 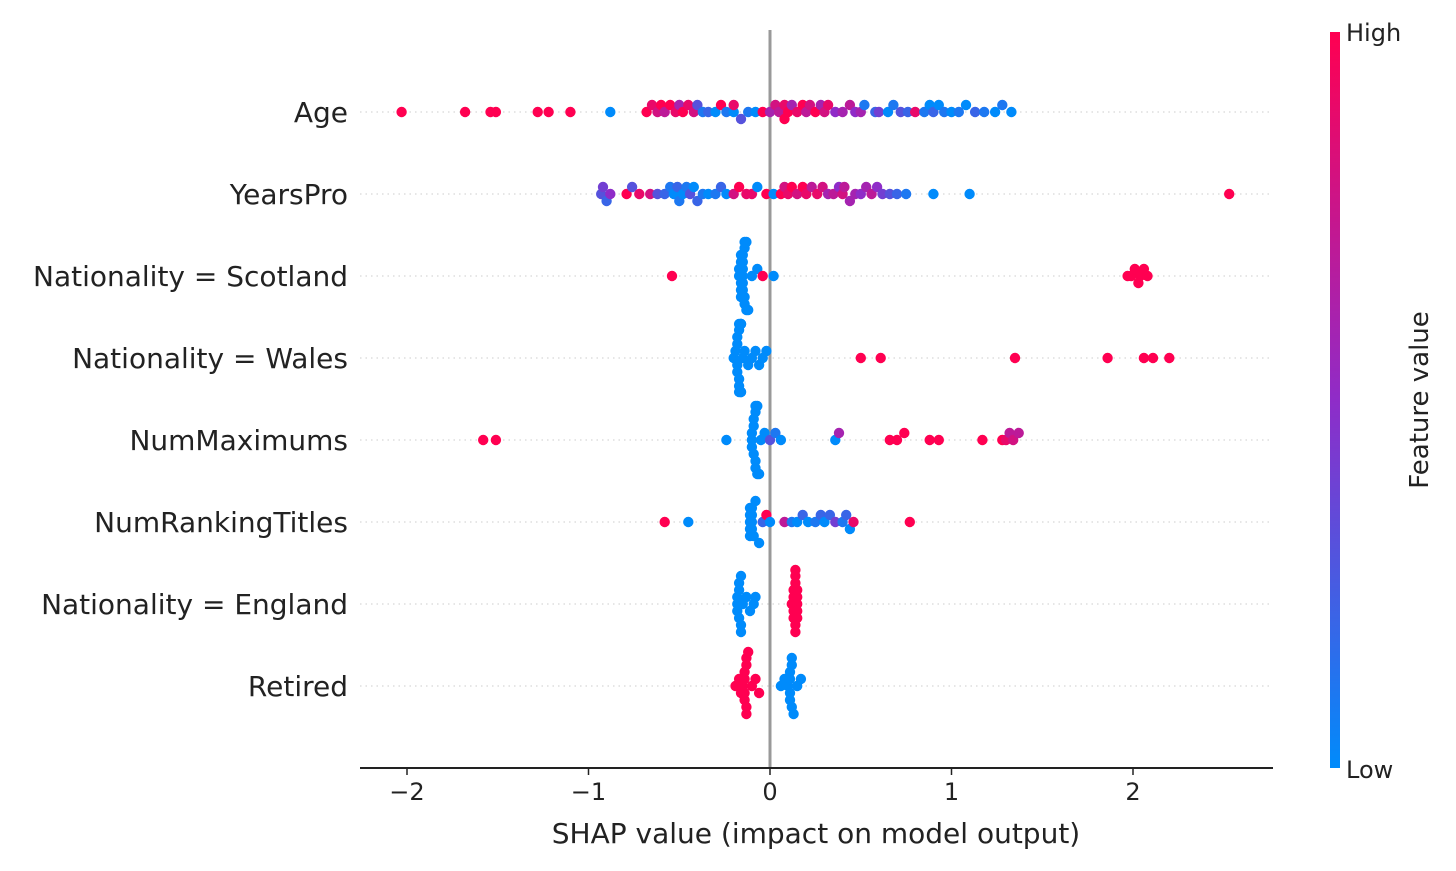 I want to click on colorbar-high-label: High, so click(x=1373, y=33).